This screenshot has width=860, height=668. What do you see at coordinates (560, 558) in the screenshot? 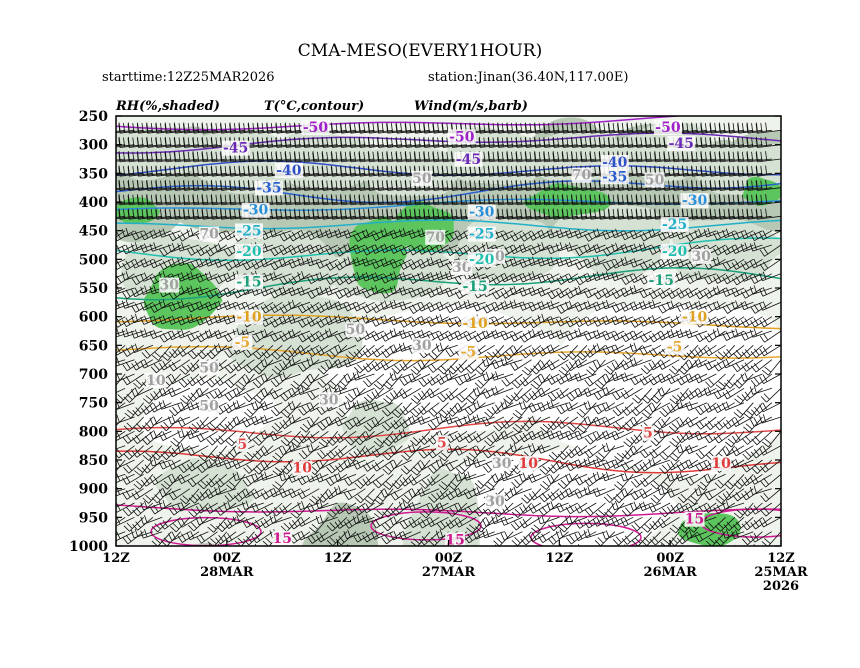
I see `x-tick-label: 12Z` at bounding box center [560, 558].